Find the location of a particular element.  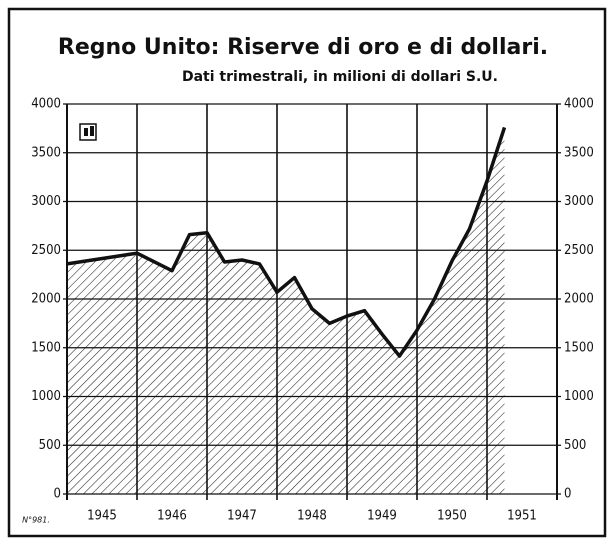

y-tick-label: 0 is located at coordinates (57, 494).